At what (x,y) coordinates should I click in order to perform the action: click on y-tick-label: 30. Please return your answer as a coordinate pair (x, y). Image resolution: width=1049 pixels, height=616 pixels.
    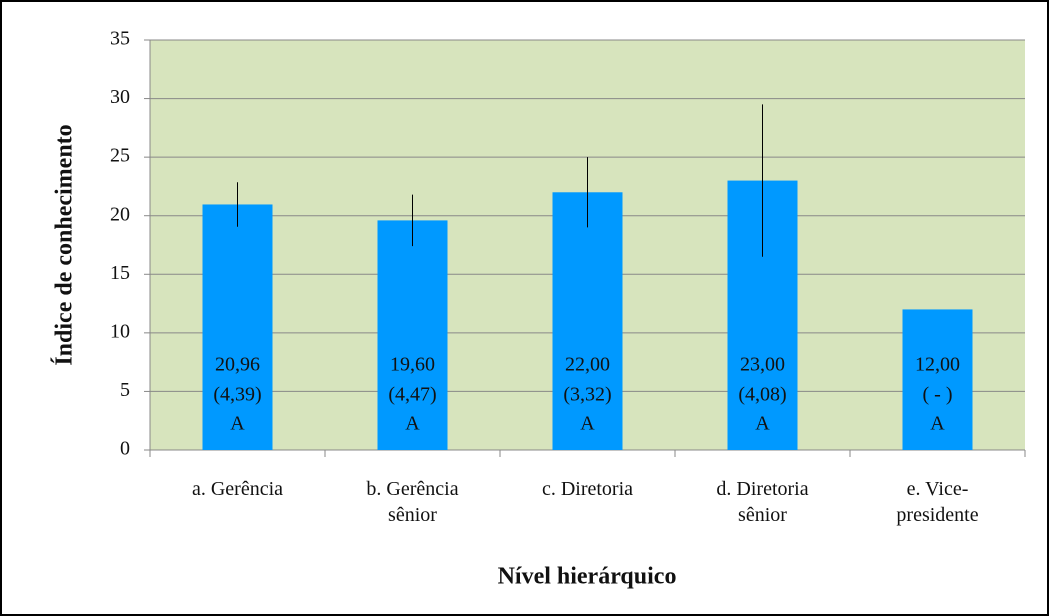
    Looking at the image, I should click on (120, 97).